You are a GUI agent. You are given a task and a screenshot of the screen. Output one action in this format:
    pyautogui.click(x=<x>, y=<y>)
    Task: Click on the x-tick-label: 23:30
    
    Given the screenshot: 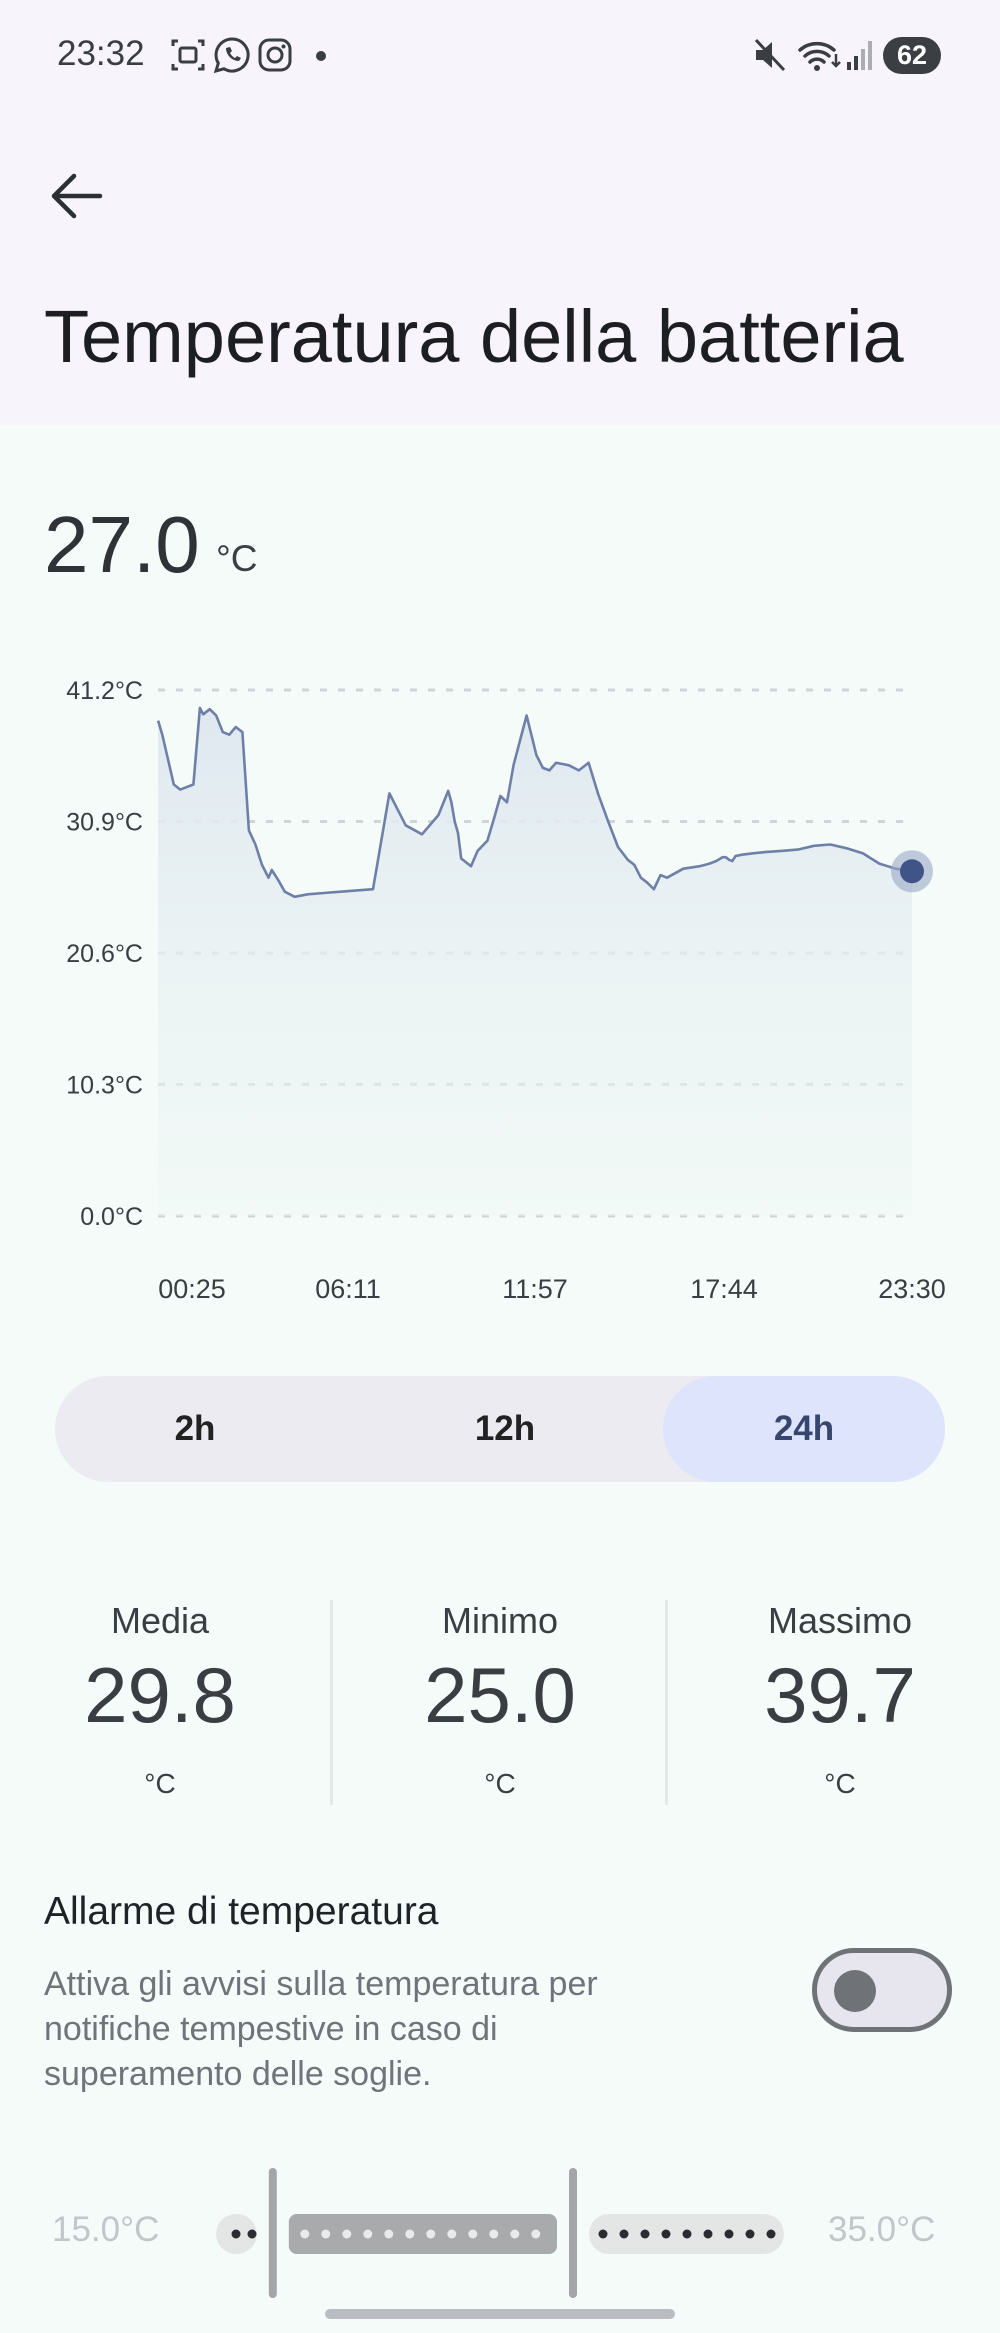 What is the action you would take?
    pyautogui.click(x=912, y=1289)
    